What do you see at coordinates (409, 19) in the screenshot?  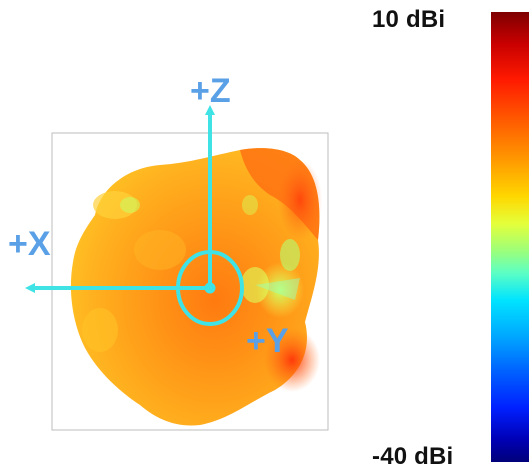 I see `colorbar-max-label: 10 dBi` at bounding box center [409, 19].